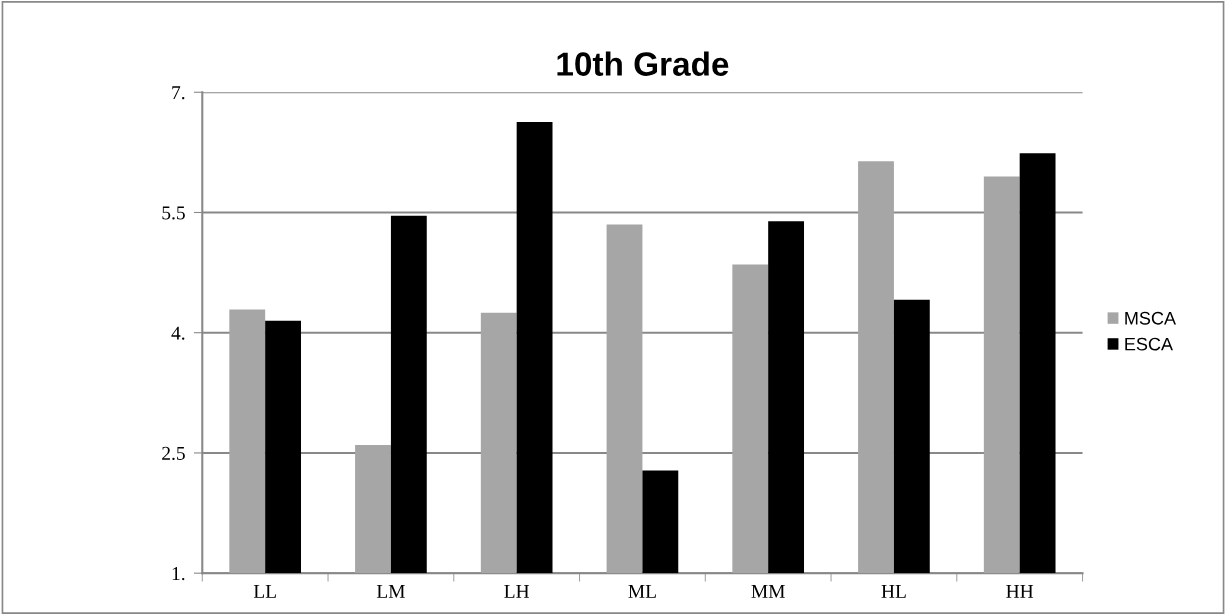  What do you see at coordinates (1020, 591) in the screenshot?
I see `x-tick-label: HH` at bounding box center [1020, 591].